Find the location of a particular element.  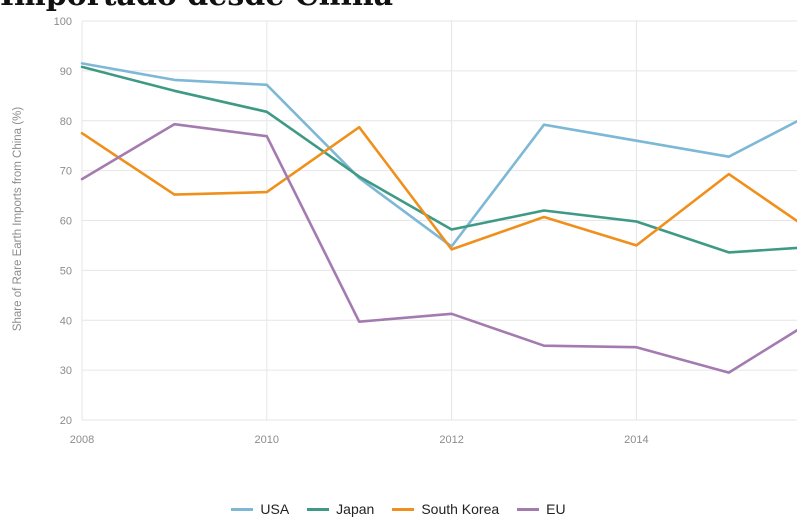

x-tick-label: 2014 is located at coordinates (636, 440).